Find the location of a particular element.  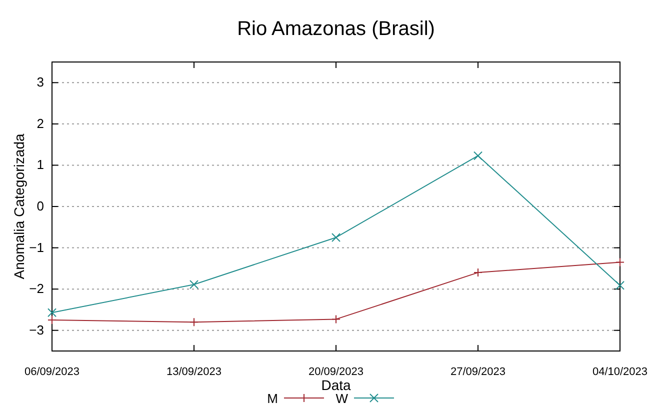

y-tick-label: −2 is located at coordinates (36, 288).